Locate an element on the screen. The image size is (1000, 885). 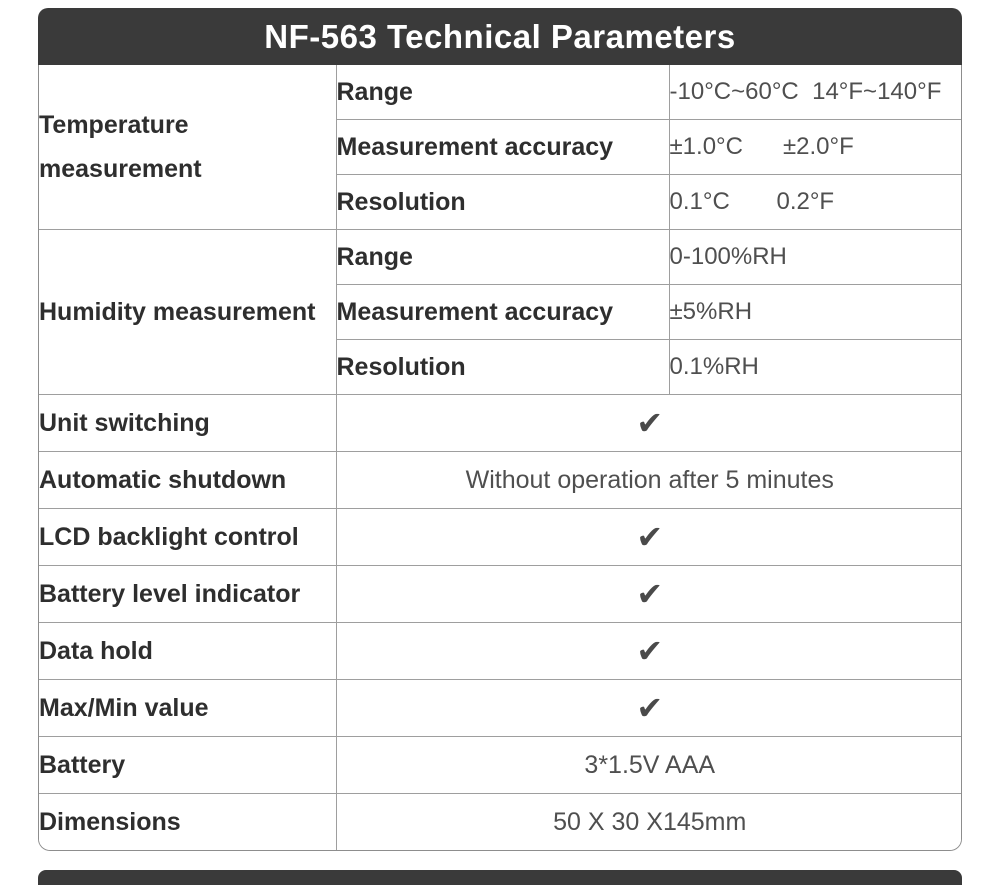
feature-label-battery: Battery is located at coordinates (188, 765).